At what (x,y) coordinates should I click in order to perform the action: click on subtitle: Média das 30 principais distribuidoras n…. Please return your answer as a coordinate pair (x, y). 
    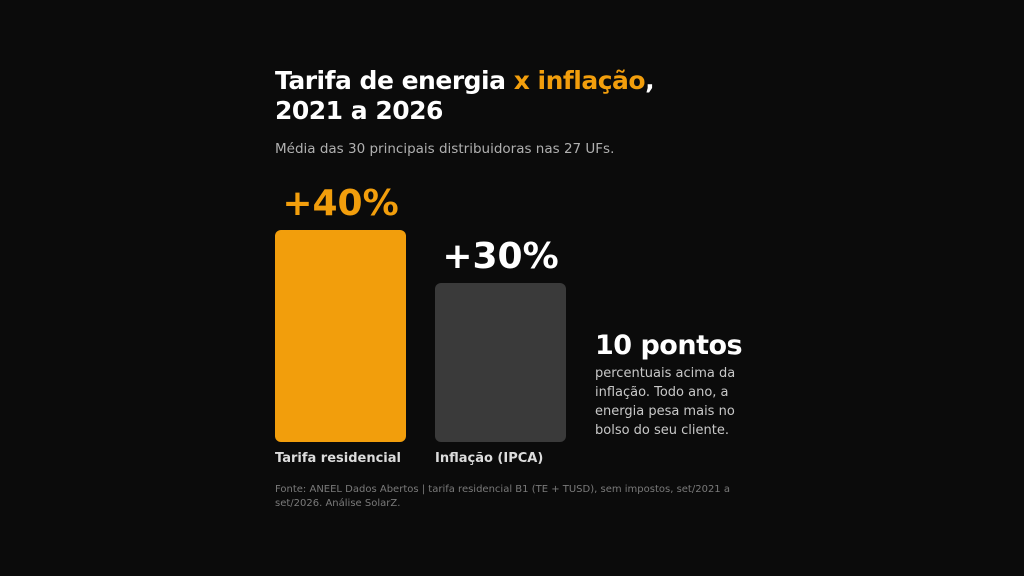
    Looking at the image, I should click on (445, 149).